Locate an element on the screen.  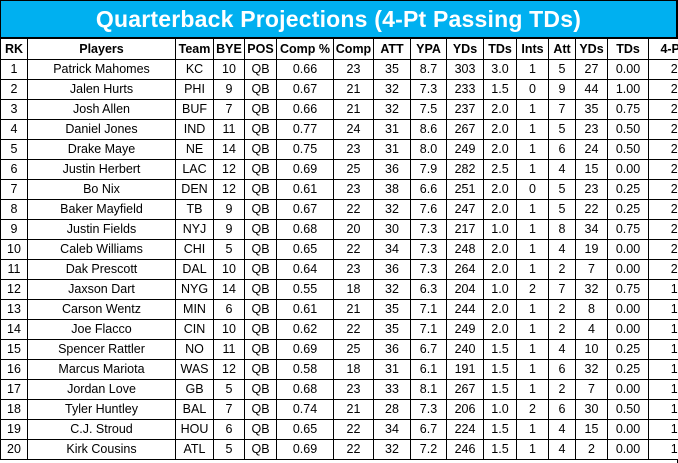
cell-player: Tyler Huntley is located at coordinates (101, 409).